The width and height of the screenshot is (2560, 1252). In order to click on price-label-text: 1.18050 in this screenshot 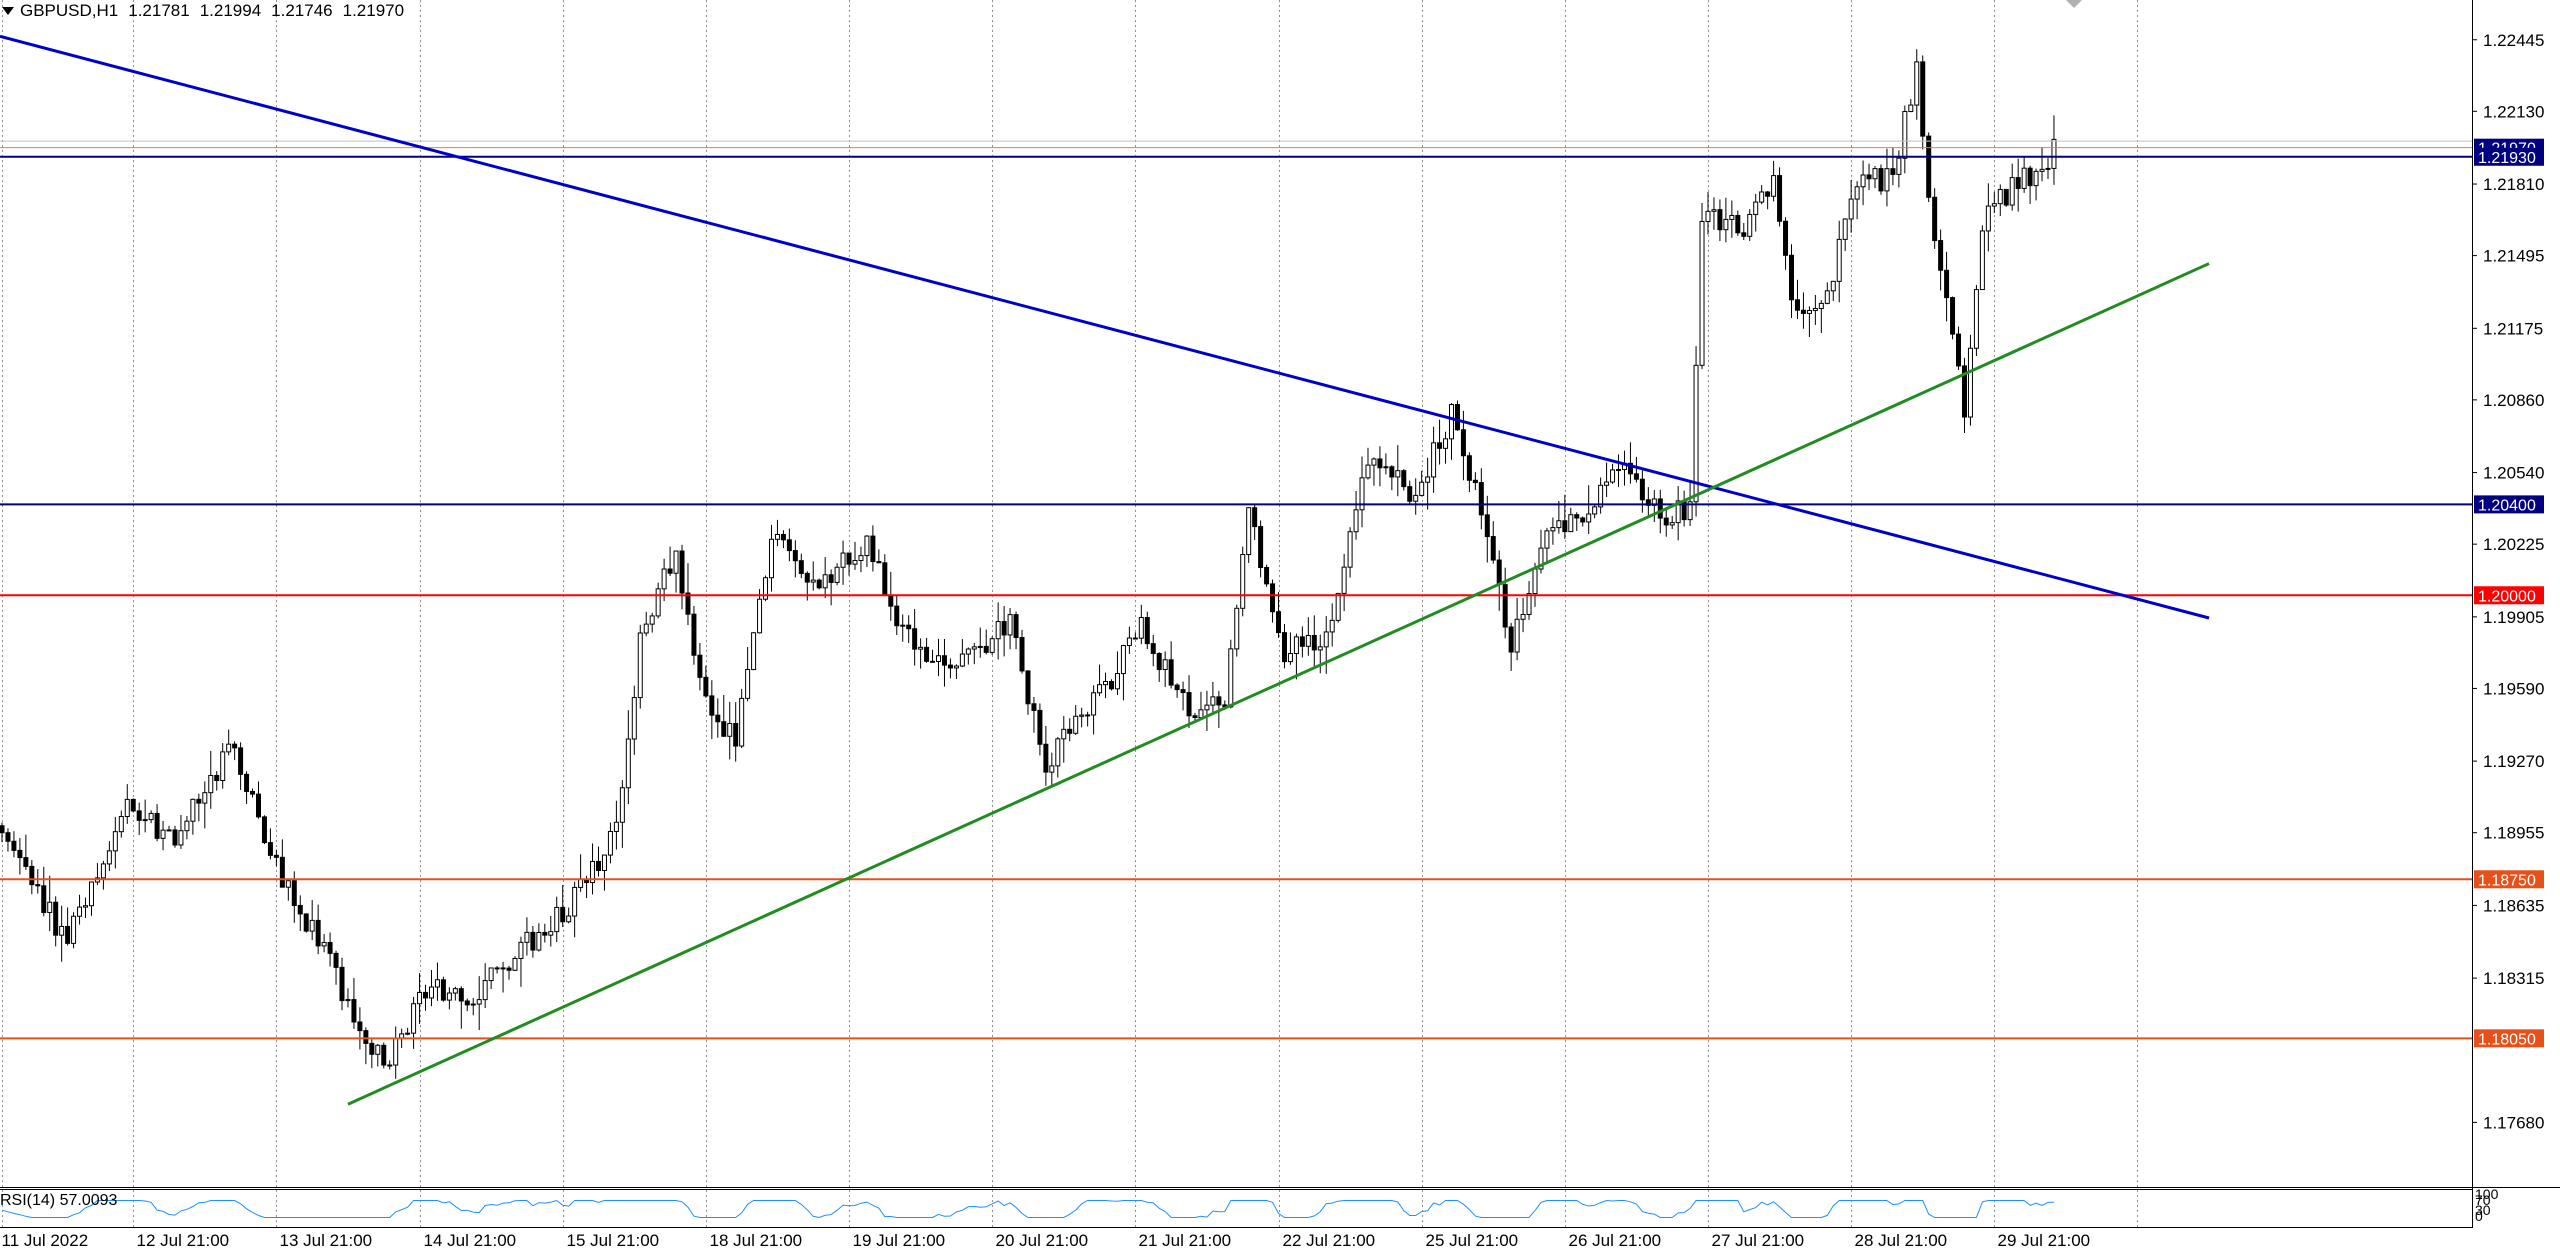, I will do `click(2507, 1039)`.